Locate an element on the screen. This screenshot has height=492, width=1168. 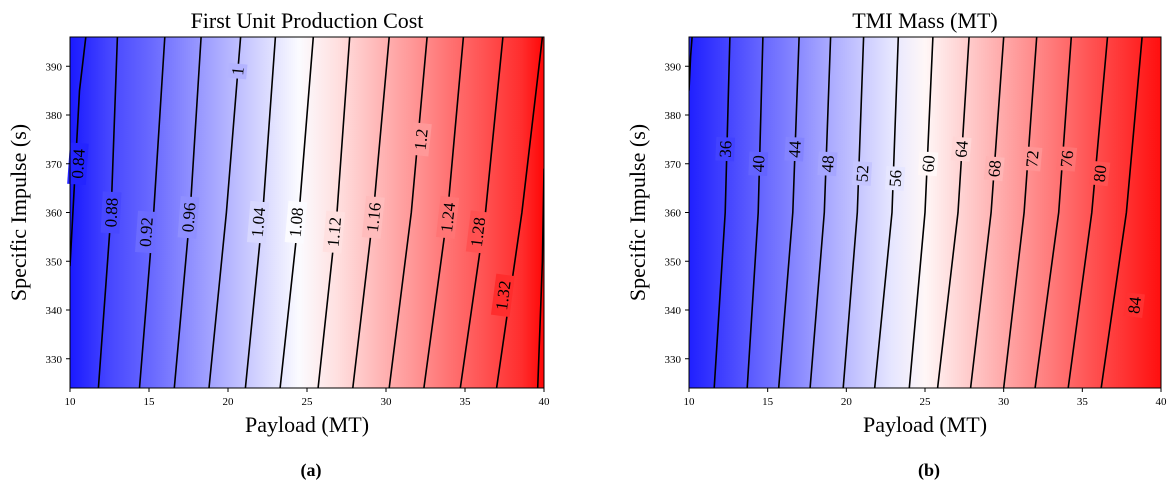
contour-label: 1.08 is located at coordinates (296, 222).